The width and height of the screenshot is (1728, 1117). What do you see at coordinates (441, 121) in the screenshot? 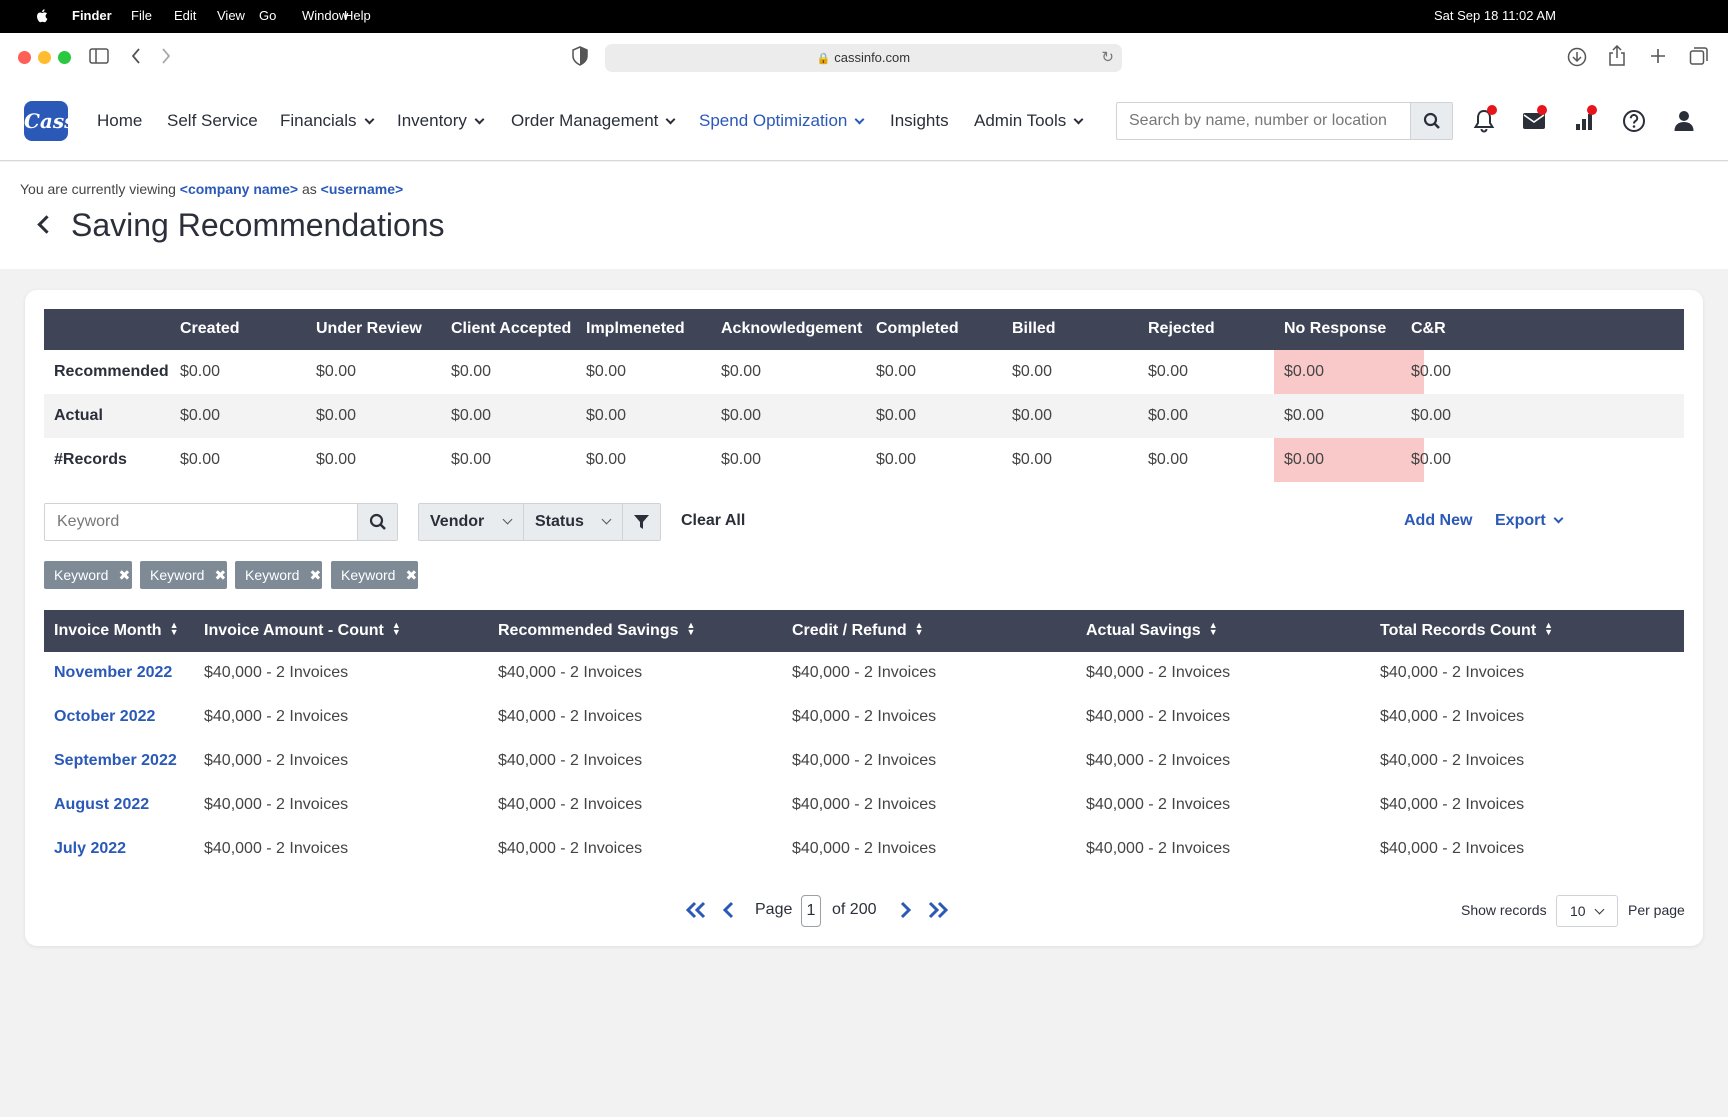
I see `nav-inventory: Inventory` at bounding box center [441, 121].